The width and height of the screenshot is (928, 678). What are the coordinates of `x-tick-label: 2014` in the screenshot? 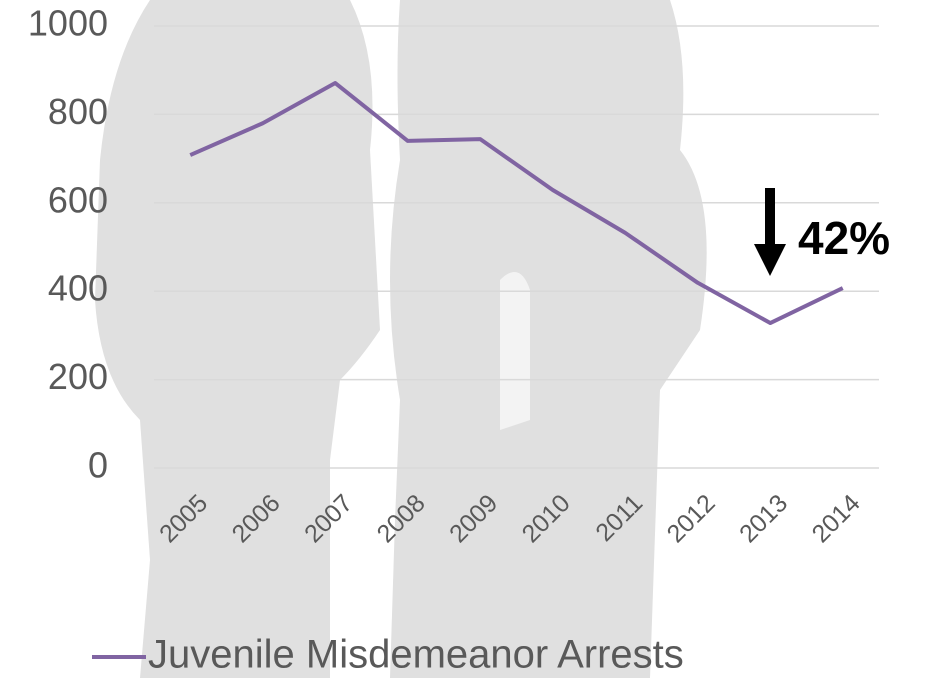 It's located at (836, 518).